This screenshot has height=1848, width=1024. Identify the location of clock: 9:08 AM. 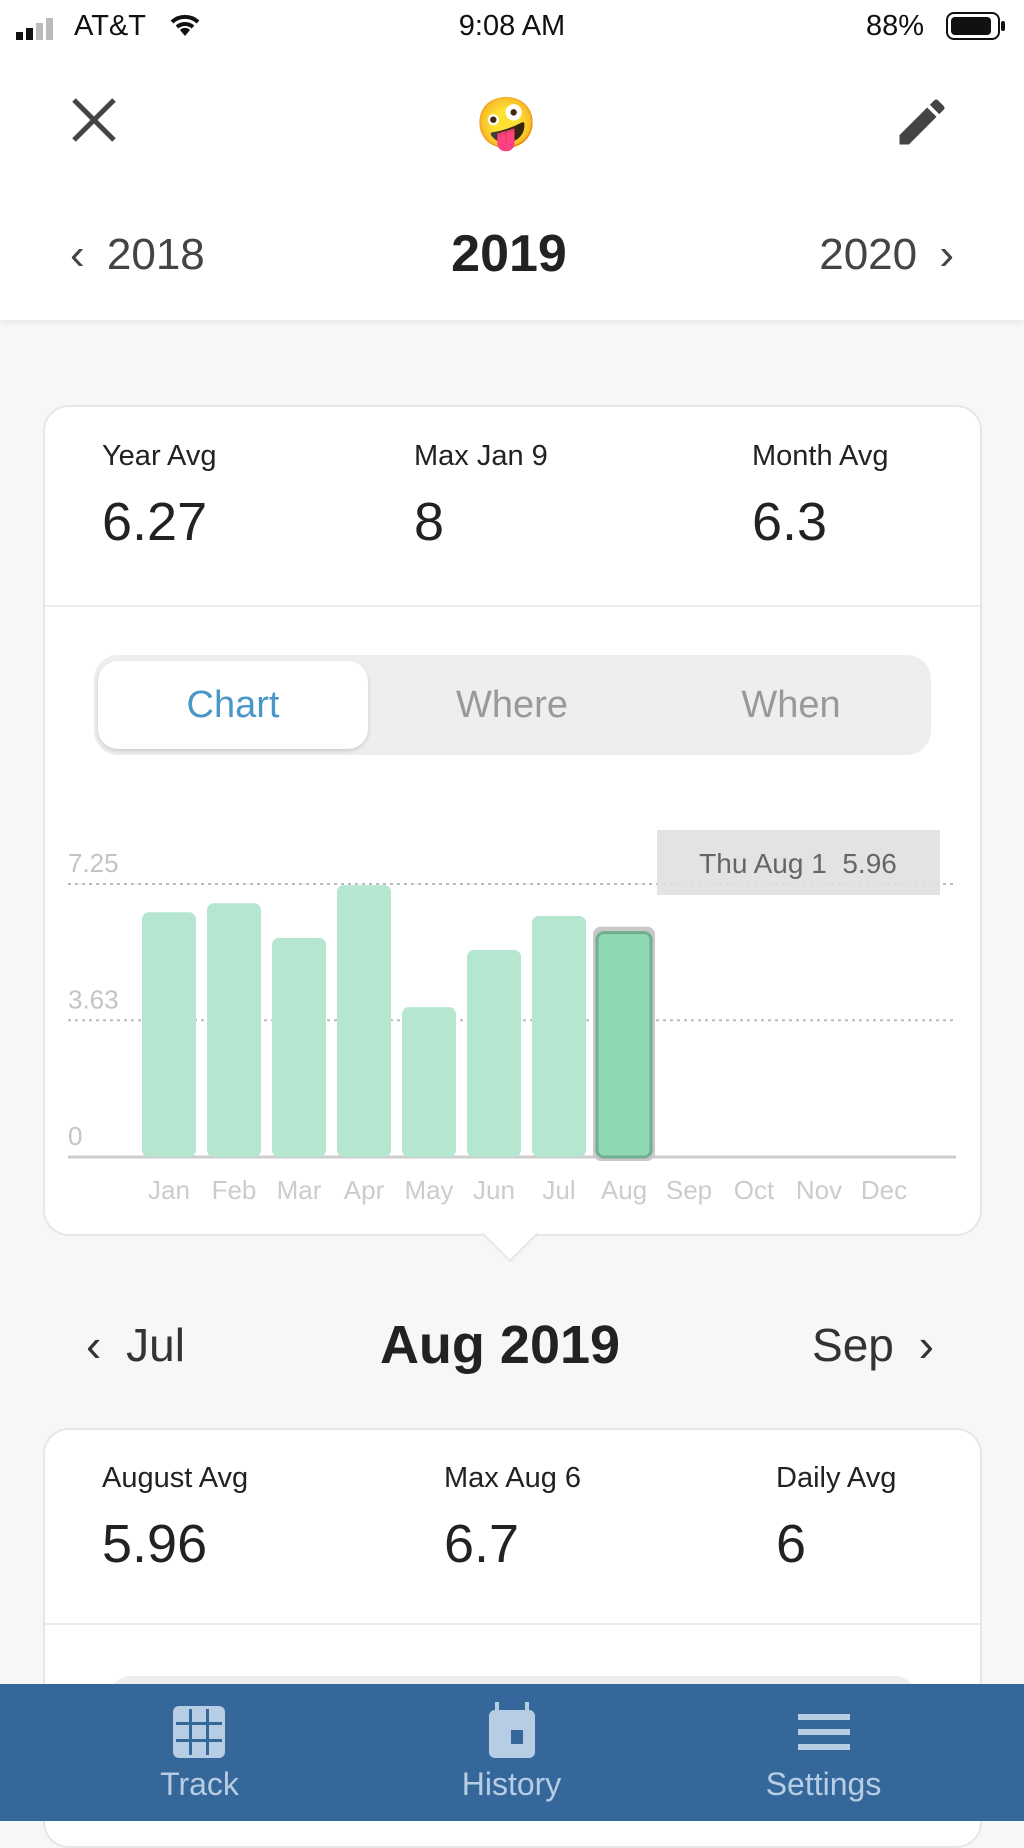
(512, 26).